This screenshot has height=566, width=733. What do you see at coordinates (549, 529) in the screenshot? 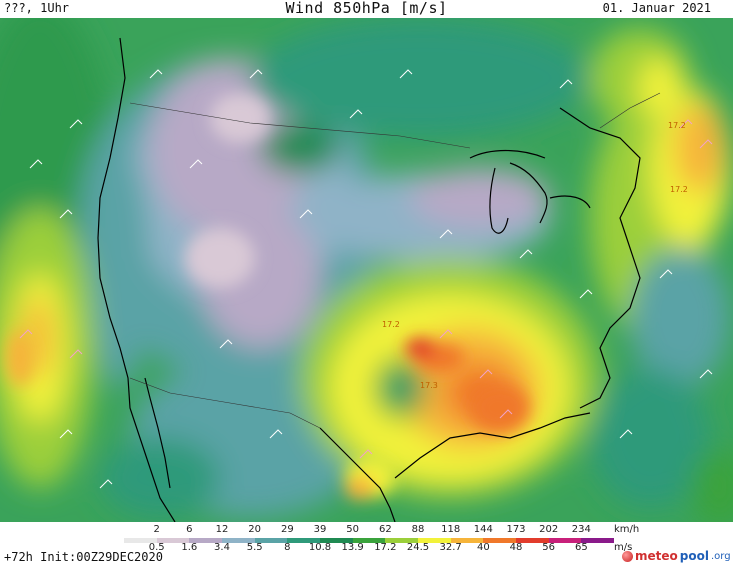
I see `kmh-tick-label: 202` at bounding box center [549, 529].